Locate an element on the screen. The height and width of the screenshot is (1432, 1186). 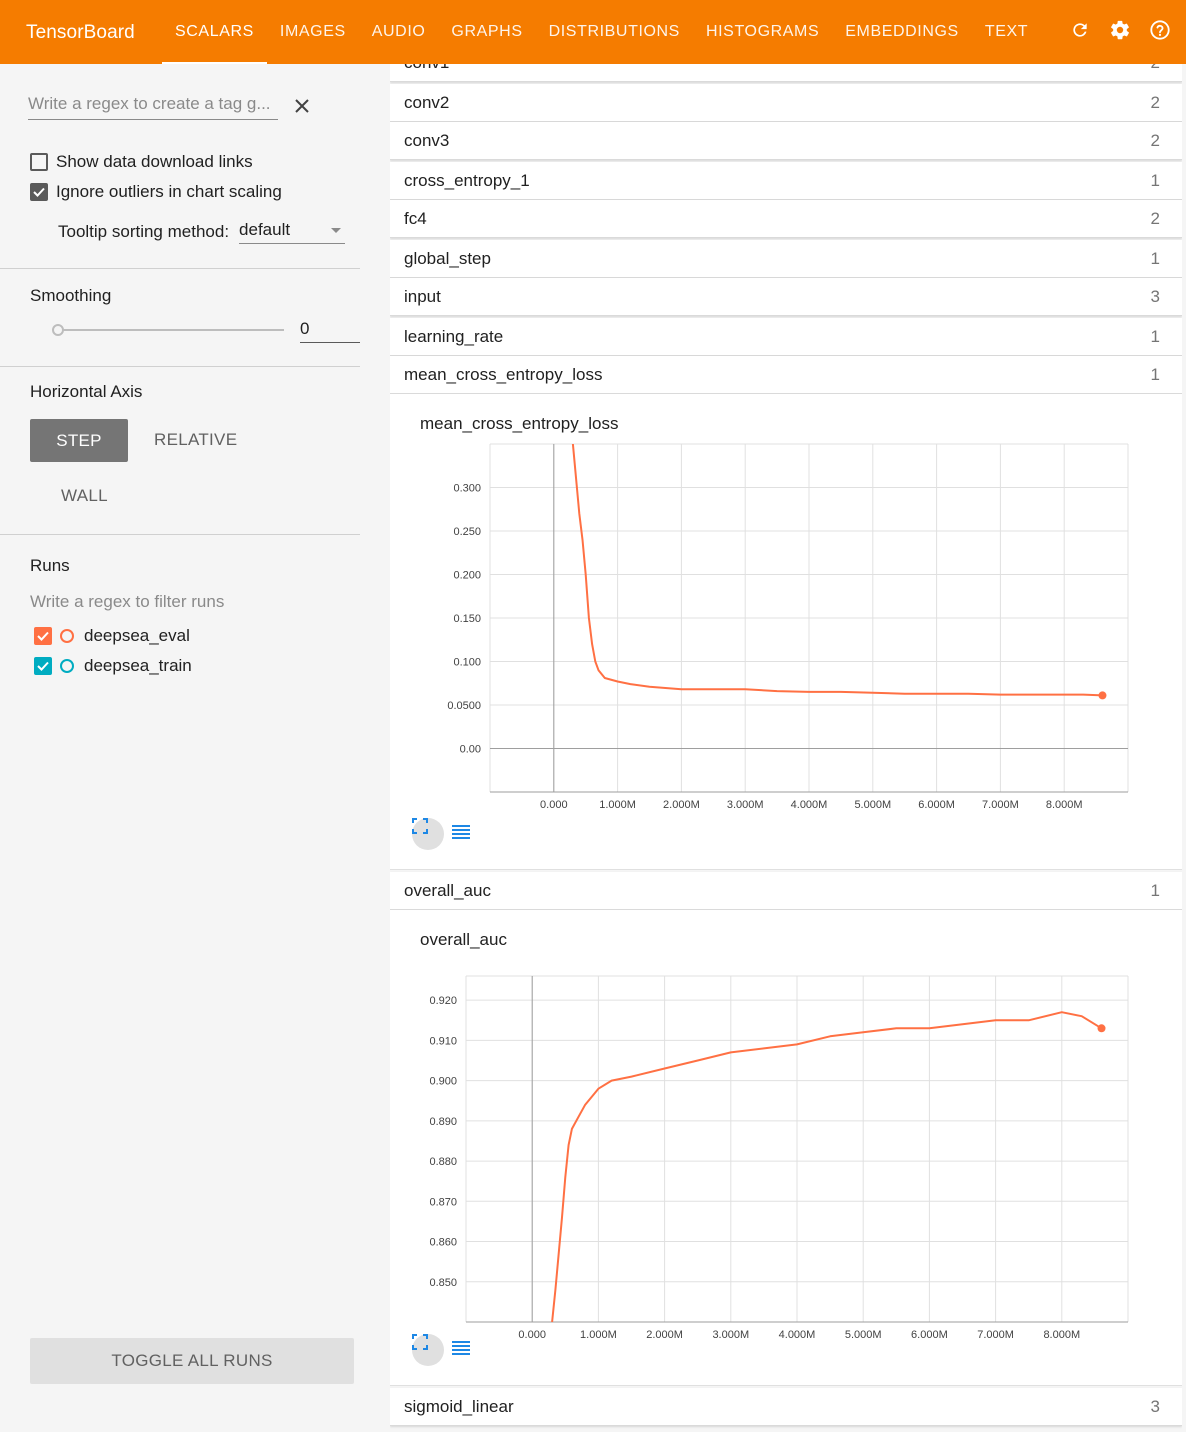
category-conv3: conv3 2 is located at coordinates (786, 141).